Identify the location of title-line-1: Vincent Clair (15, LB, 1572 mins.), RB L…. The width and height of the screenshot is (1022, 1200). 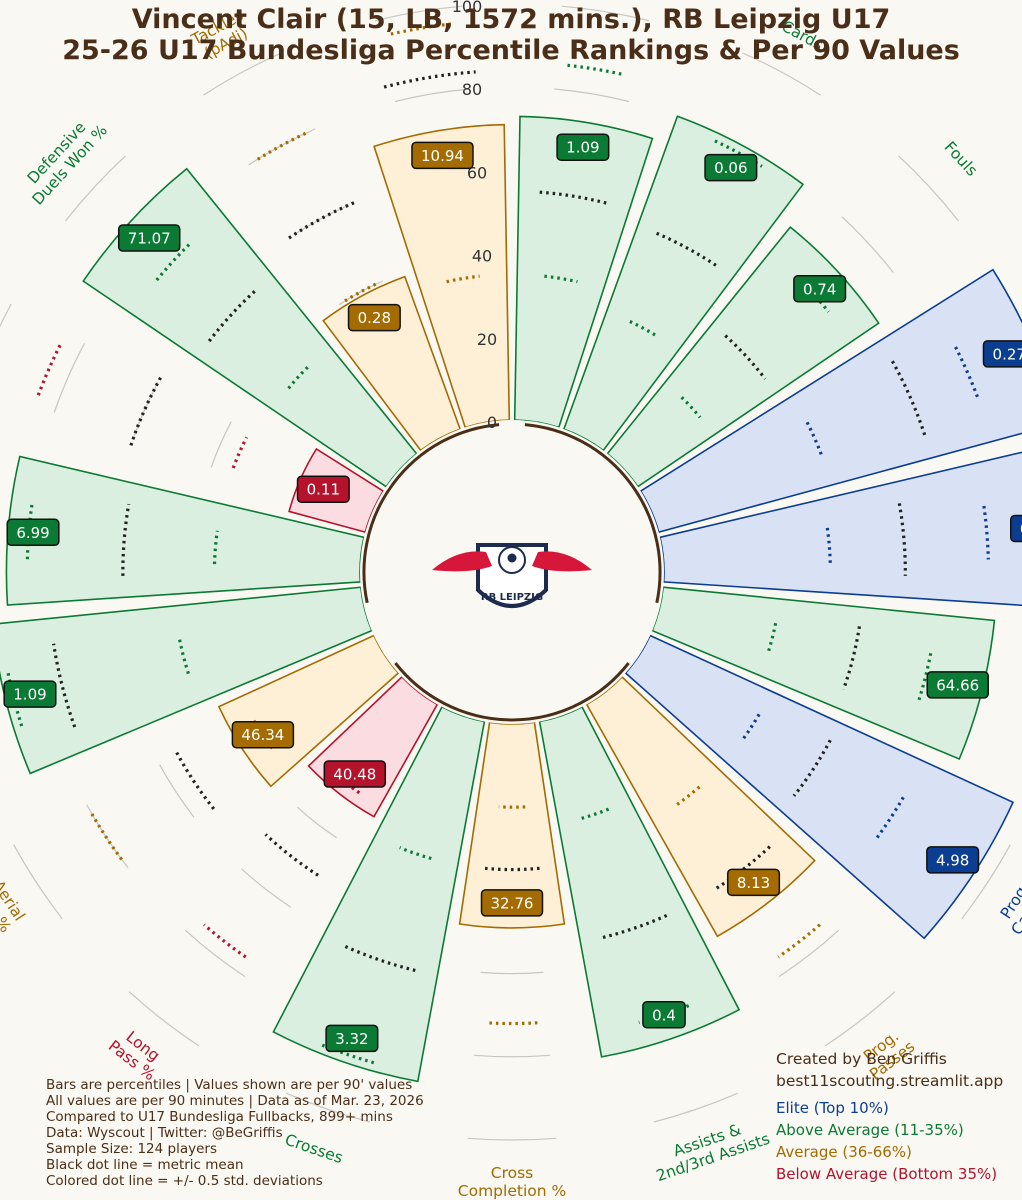
(511, 19).